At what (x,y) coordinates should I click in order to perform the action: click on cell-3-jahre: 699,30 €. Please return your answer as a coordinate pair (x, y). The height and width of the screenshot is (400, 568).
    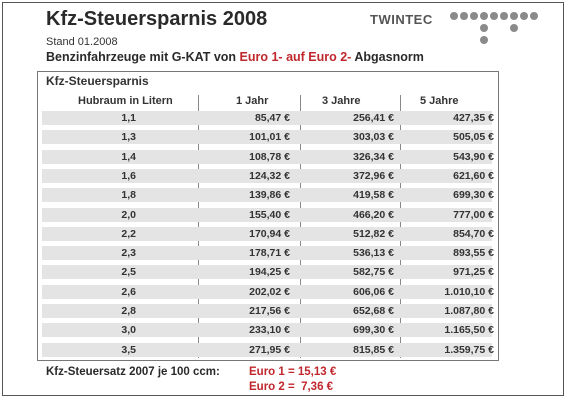
    Looking at the image, I should click on (373, 330).